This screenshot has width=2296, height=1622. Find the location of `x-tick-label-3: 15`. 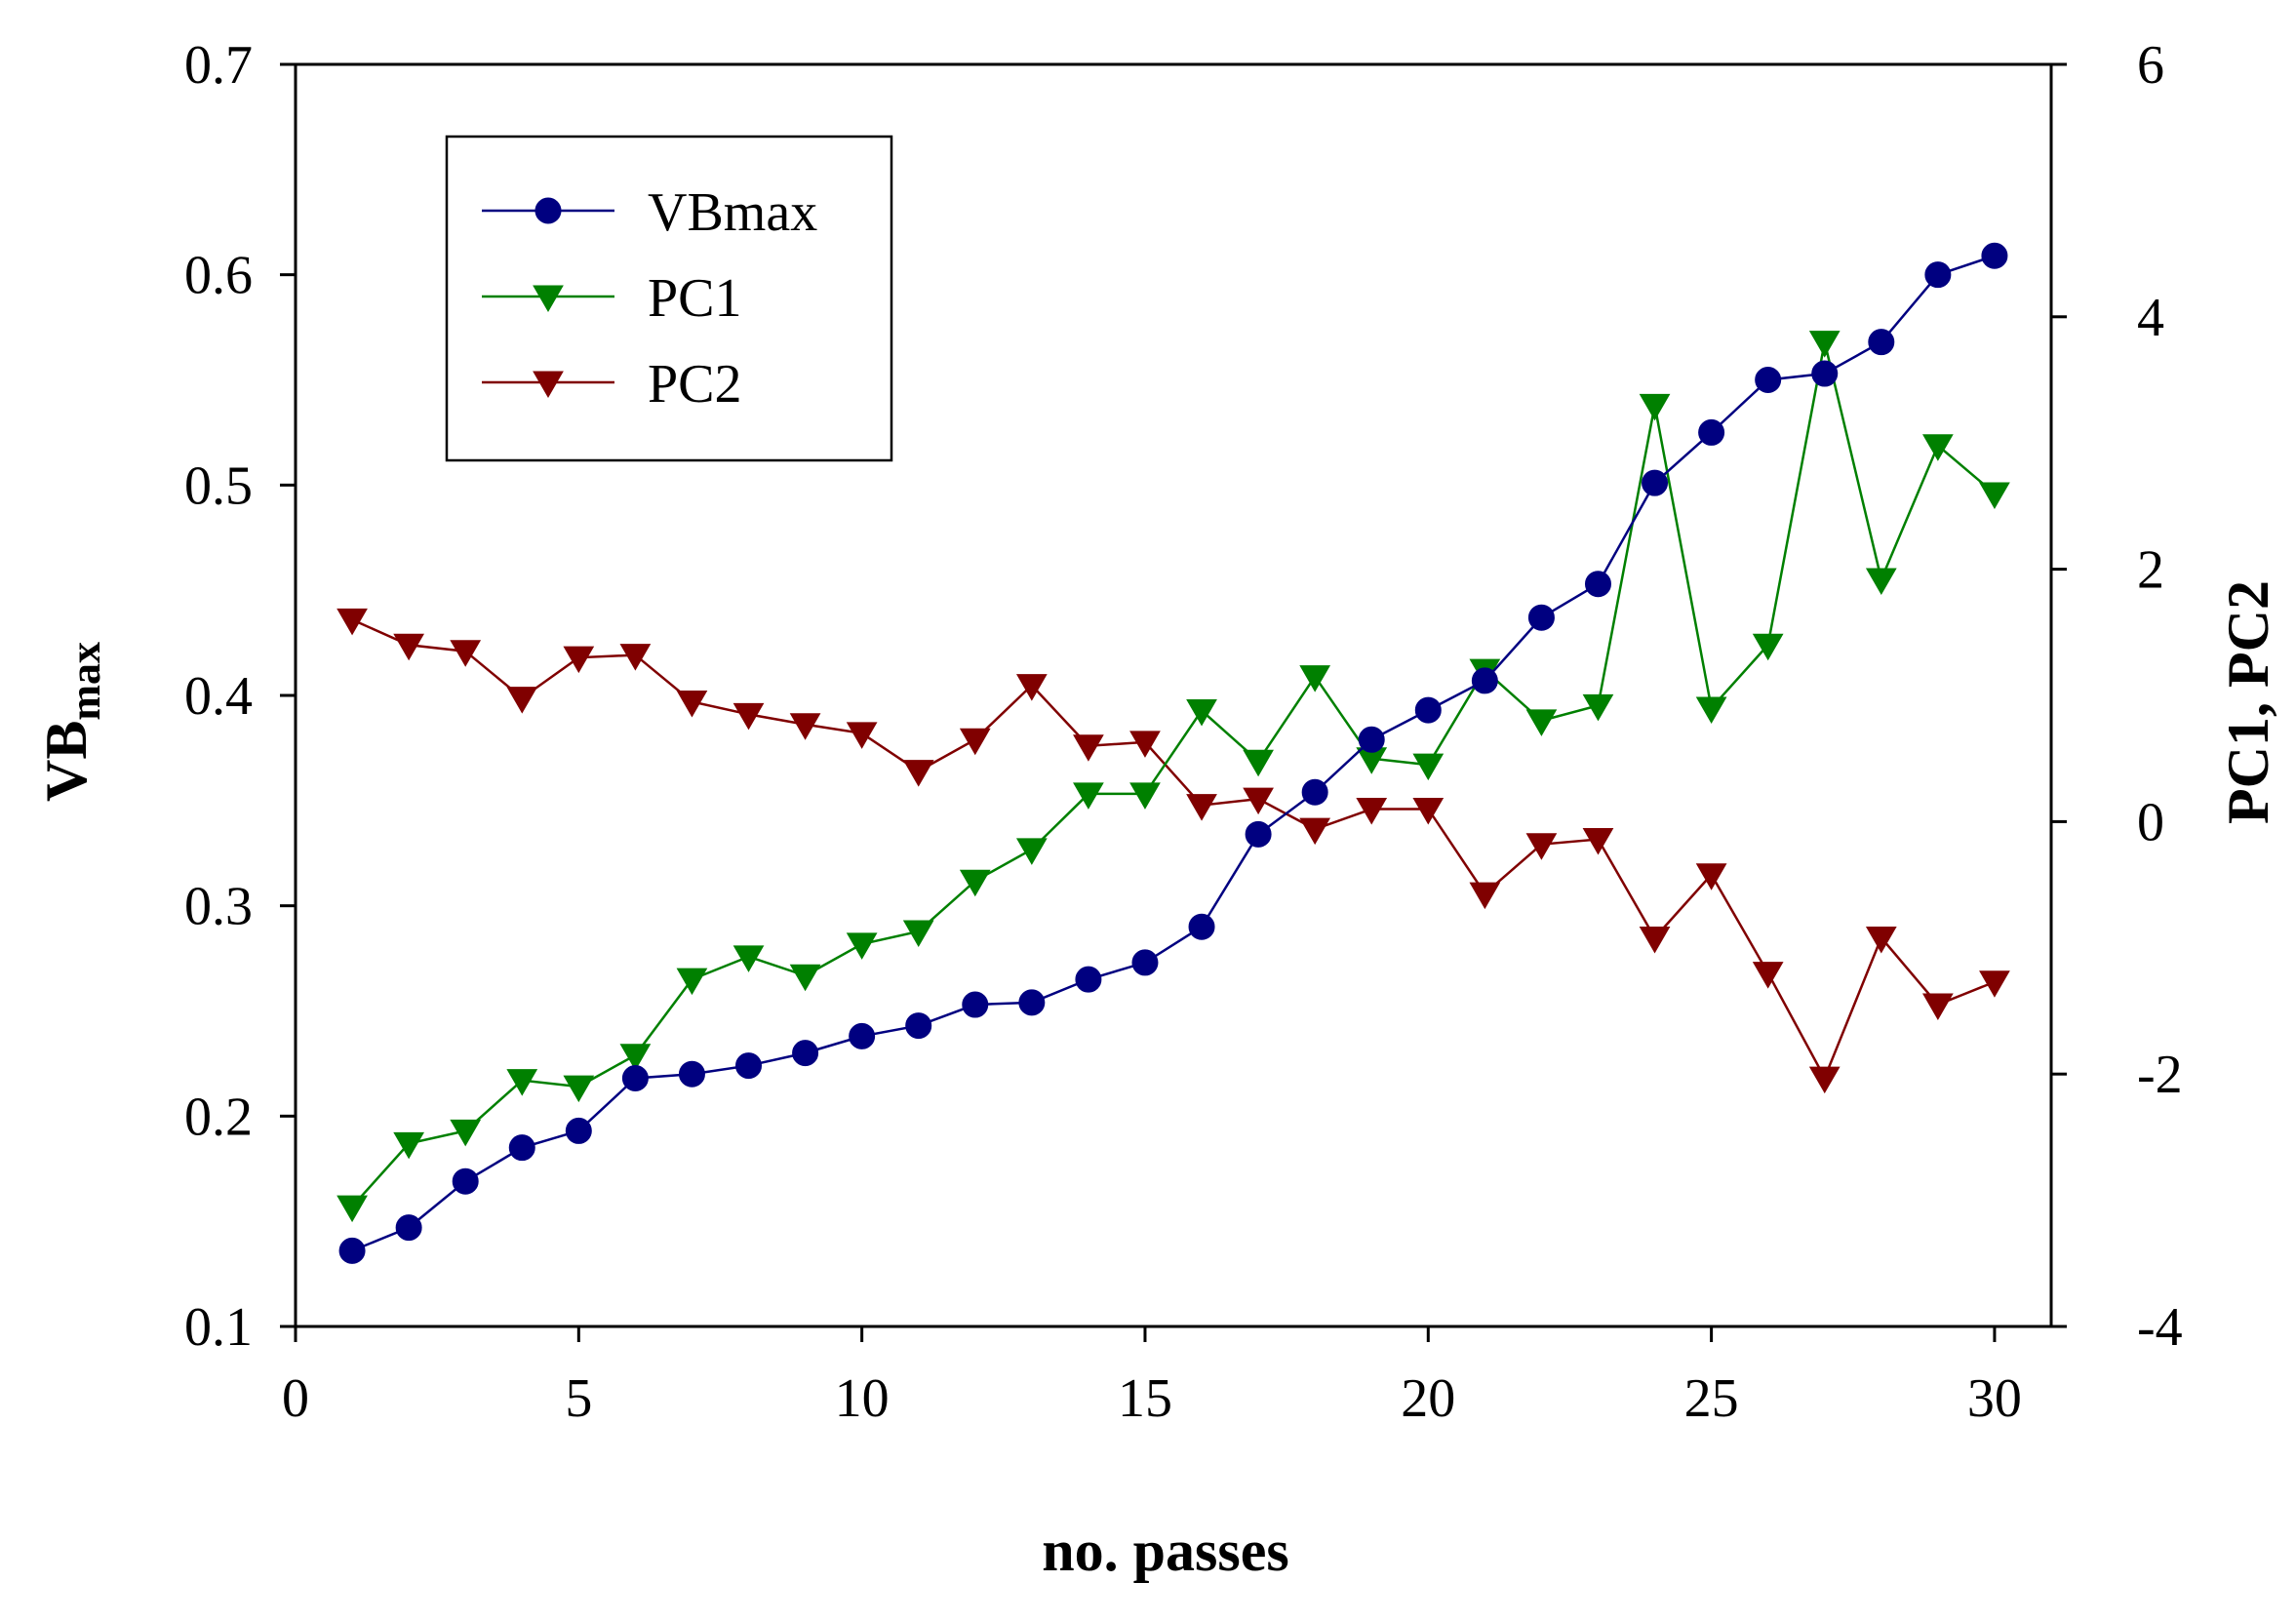

x-tick-label-3: 15 is located at coordinates (1145, 1398).